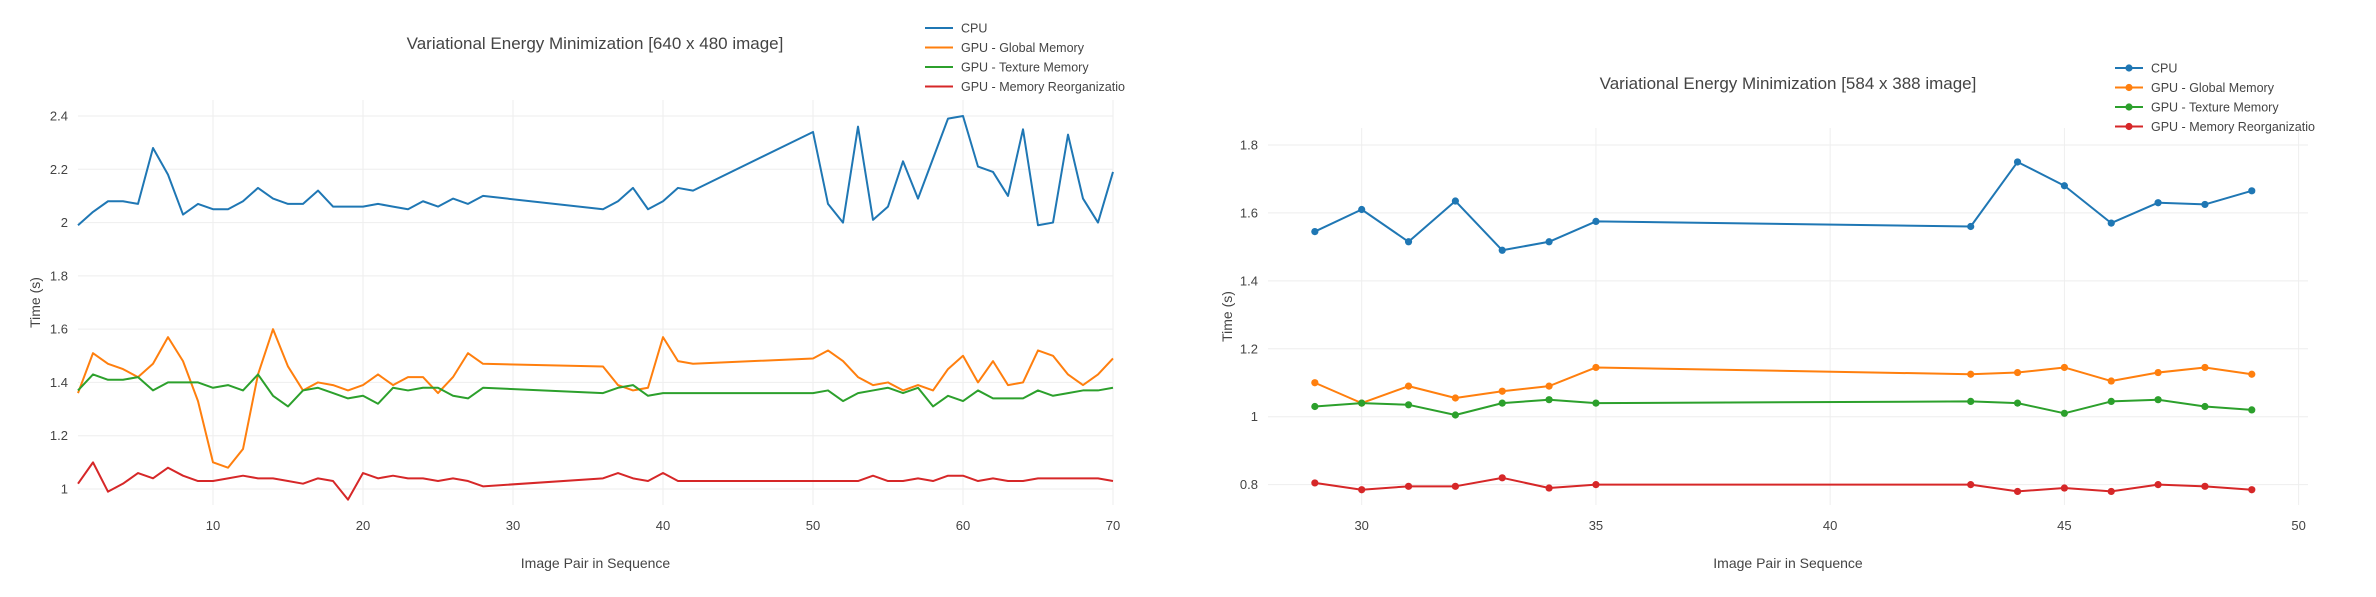 The width and height of the screenshot is (2376, 597). Describe the element at coordinates (1025, 68) in the screenshot. I see `legend-label: GPU - Texture Memory` at that location.